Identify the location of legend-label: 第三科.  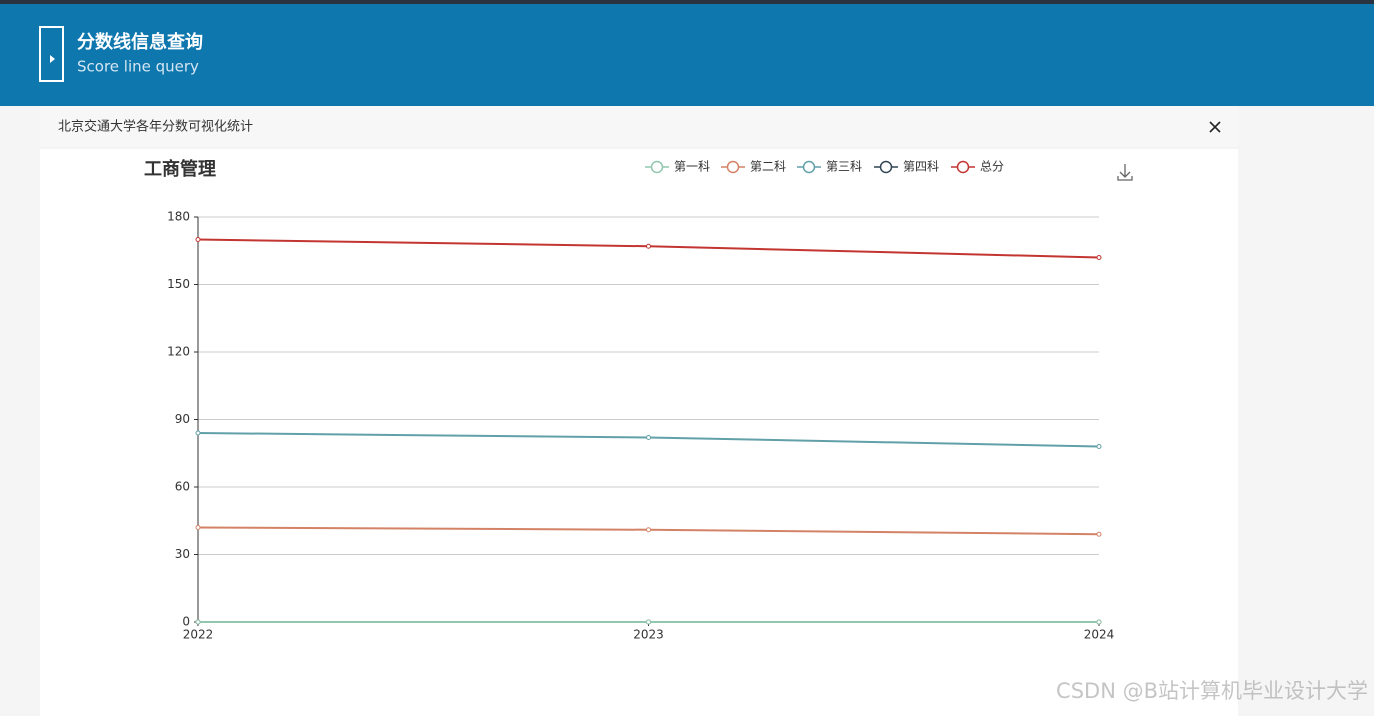
(844, 167).